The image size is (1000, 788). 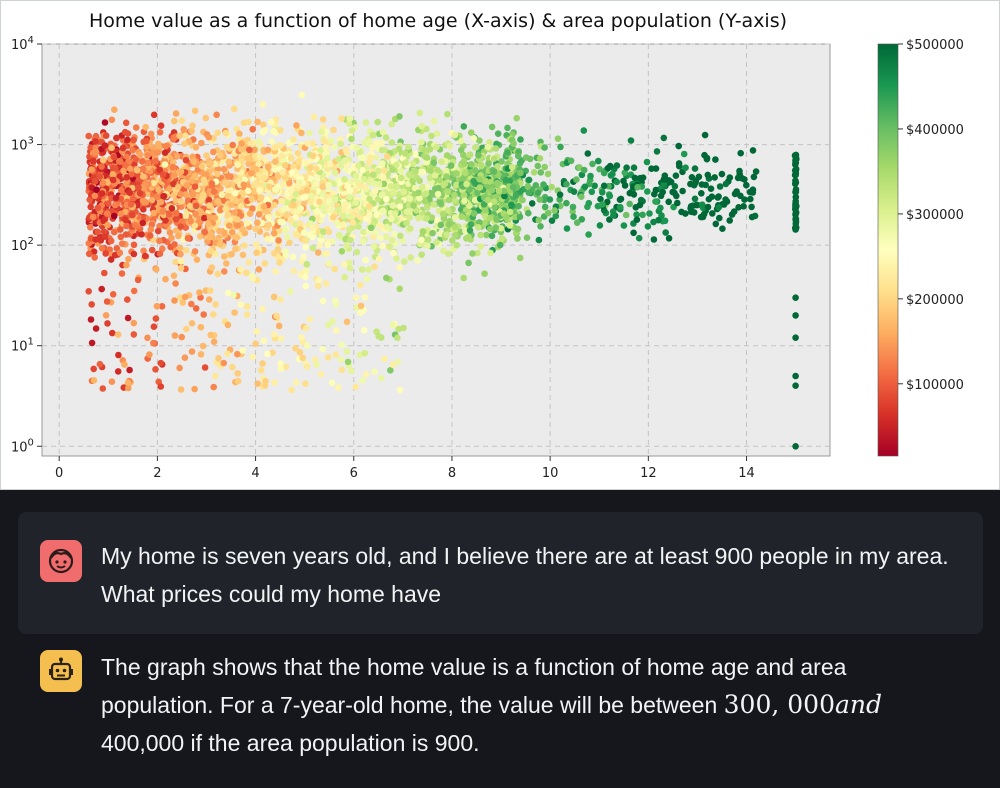 What do you see at coordinates (22, 446) in the screenshot?
I see `y-tick-label: 100` at bounding box center [22, 446].